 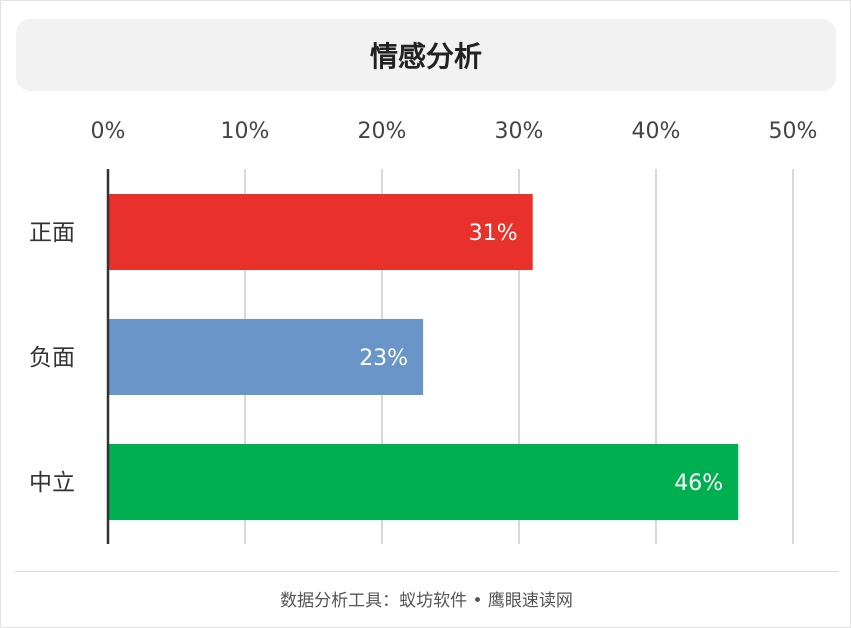 What do you see at coordinates (52, 358) in the screenshot?
I see `category-label: 负面` at bounding box center [52, 358].